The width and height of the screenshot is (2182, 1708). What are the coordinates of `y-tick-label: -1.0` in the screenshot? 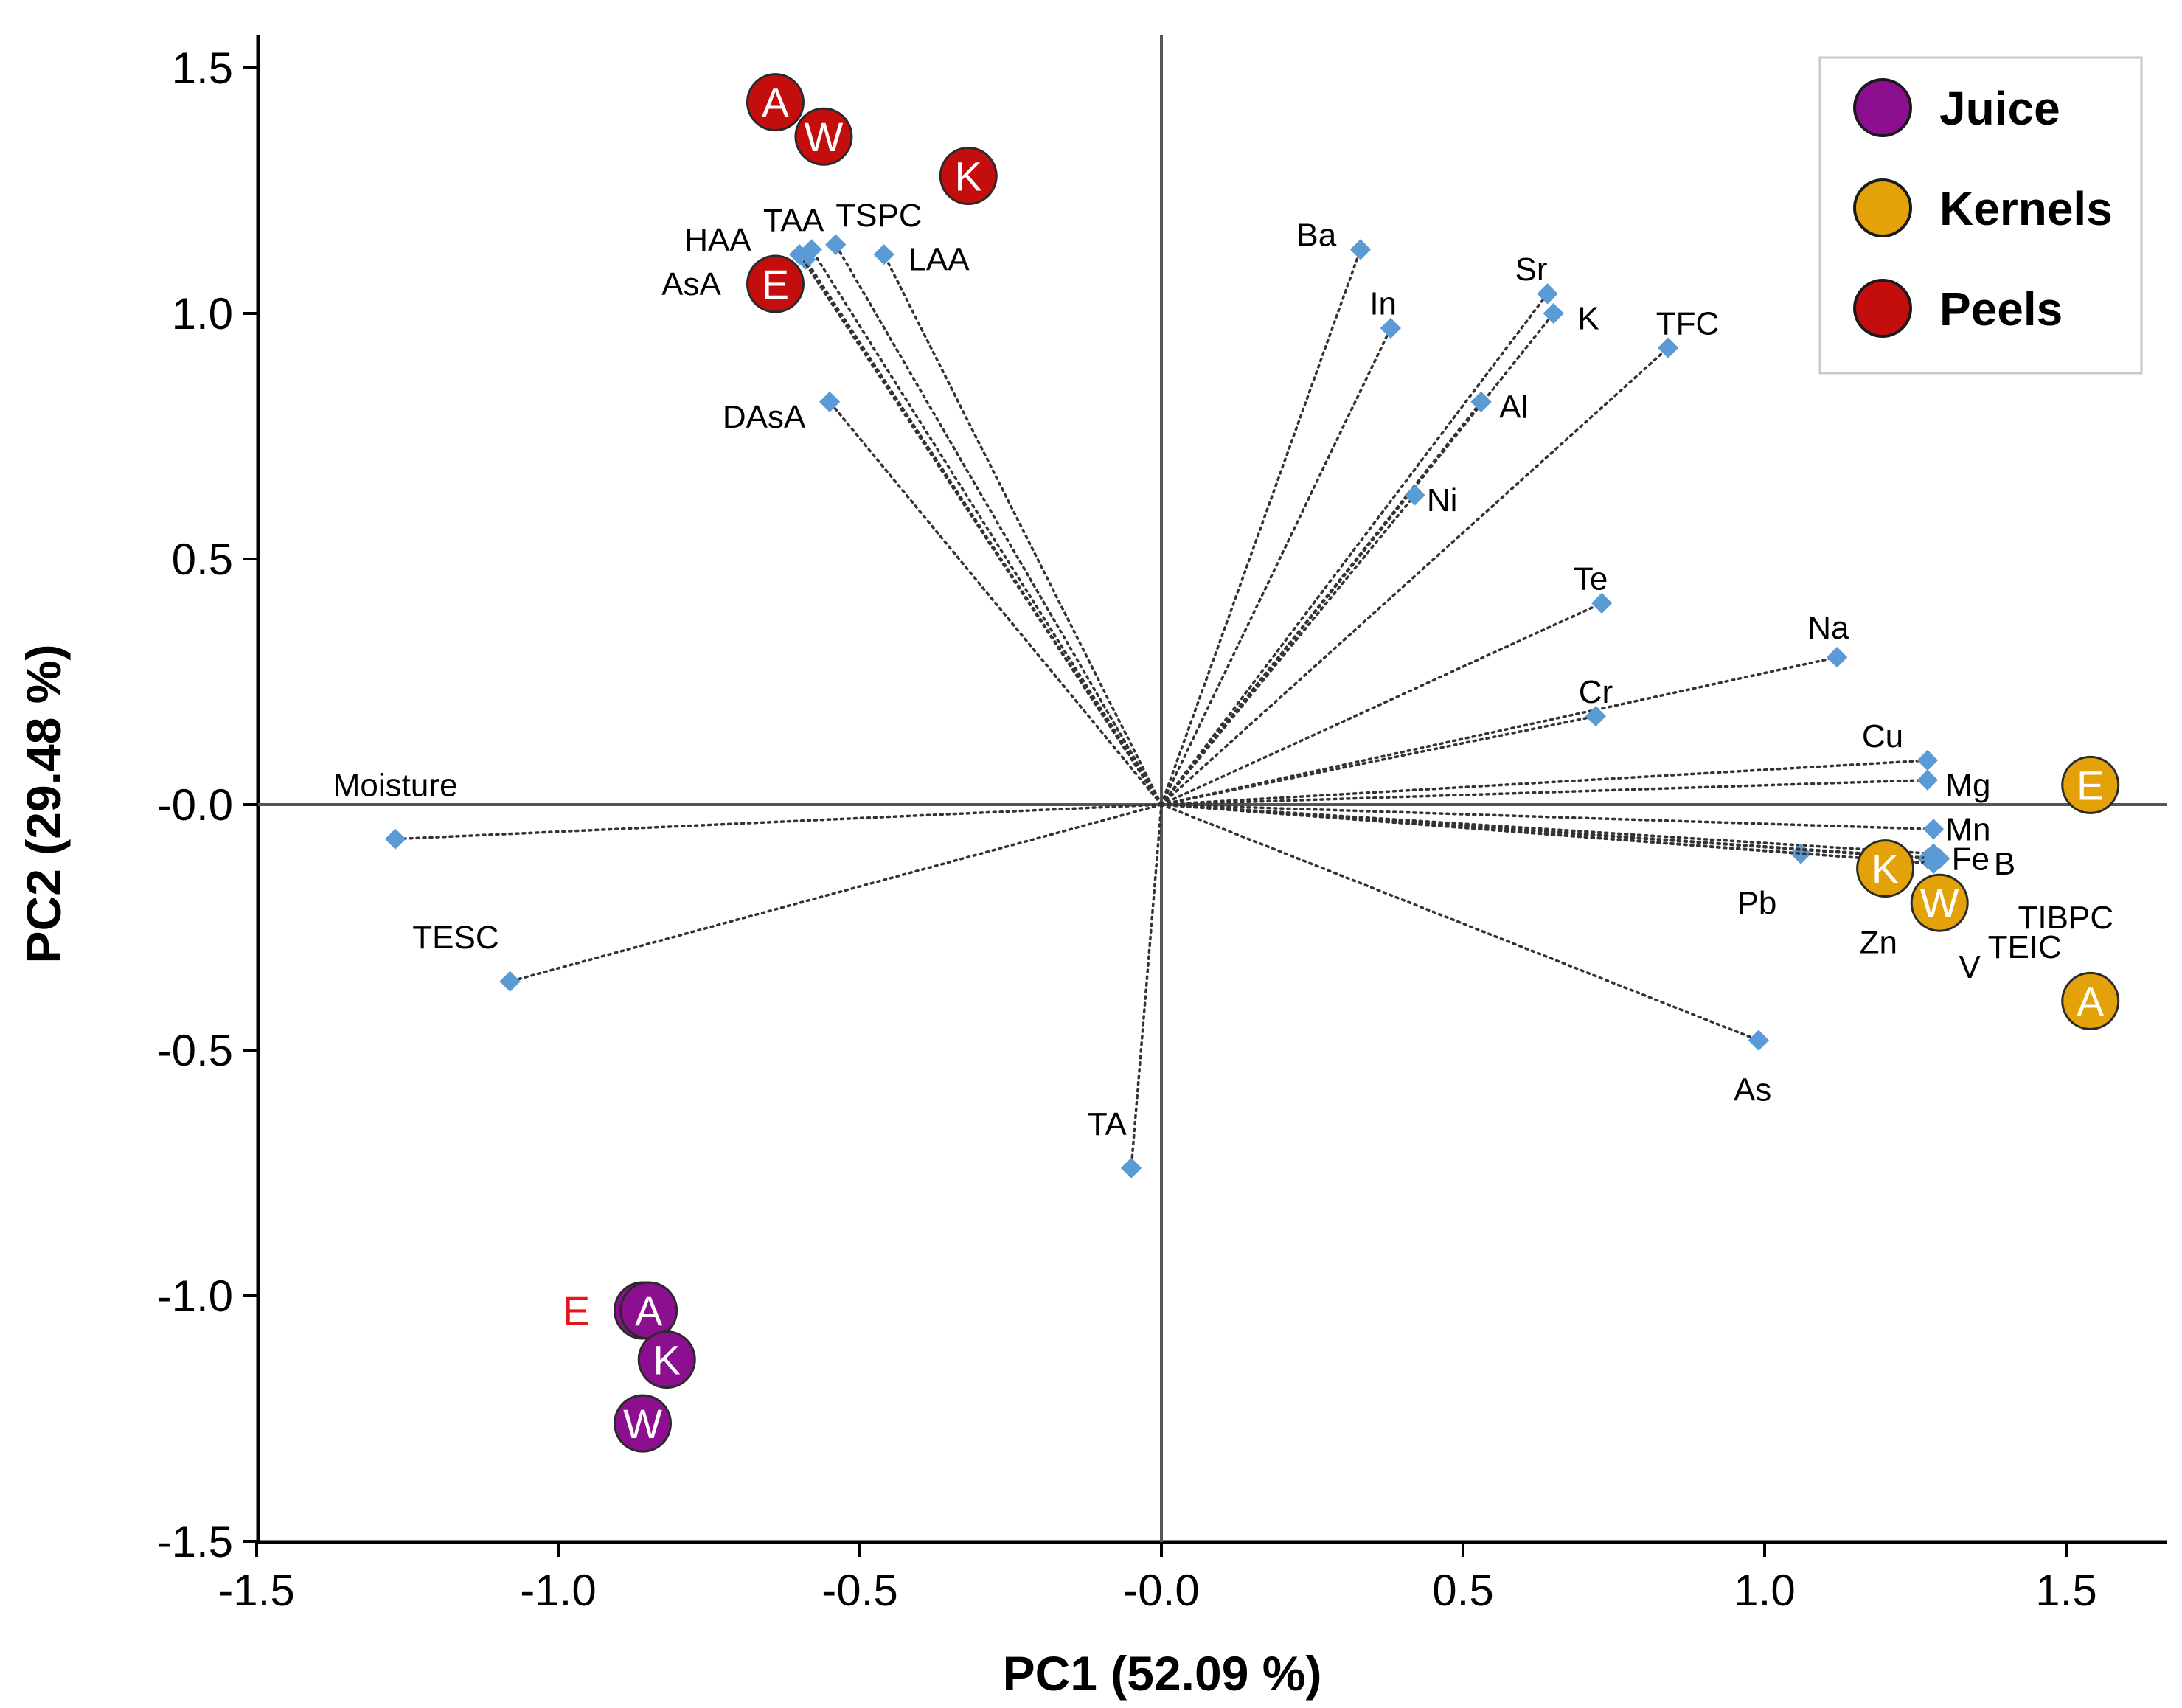 It's located at (195, 1296).